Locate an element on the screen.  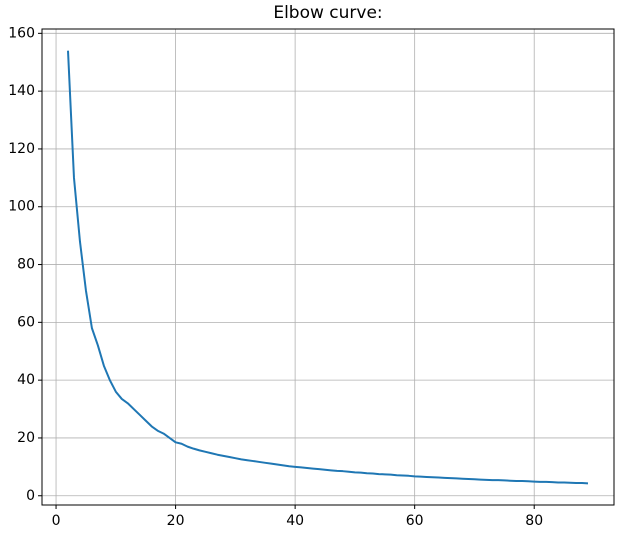
x-tick-label: 0 is located at coordinates (56, 521).